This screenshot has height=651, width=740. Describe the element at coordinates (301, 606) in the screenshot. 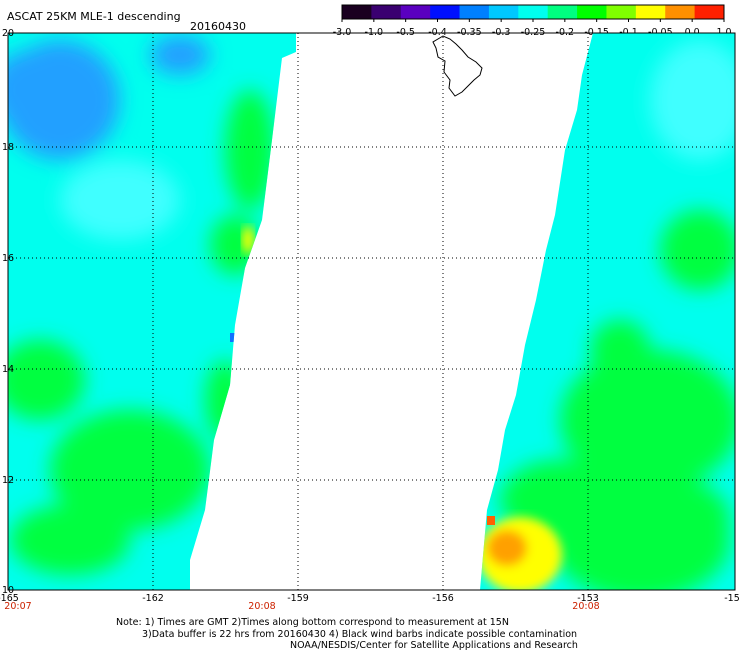

I see `time-labels: 20:07 20:08 20:08` at that location.